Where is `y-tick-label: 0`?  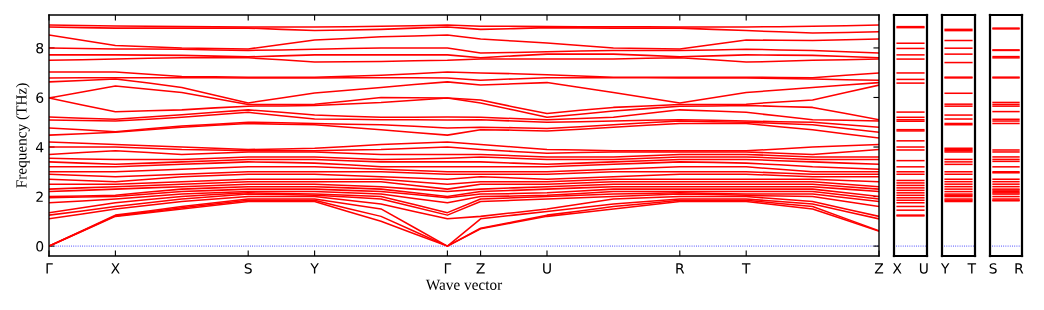
y-tick-label: 0 is located at coordinates (40, 246).